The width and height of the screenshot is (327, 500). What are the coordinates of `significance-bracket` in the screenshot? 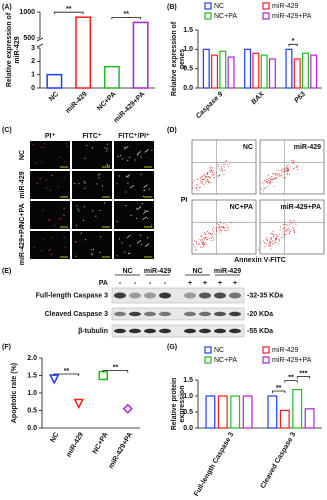 It's located at (126, 18).